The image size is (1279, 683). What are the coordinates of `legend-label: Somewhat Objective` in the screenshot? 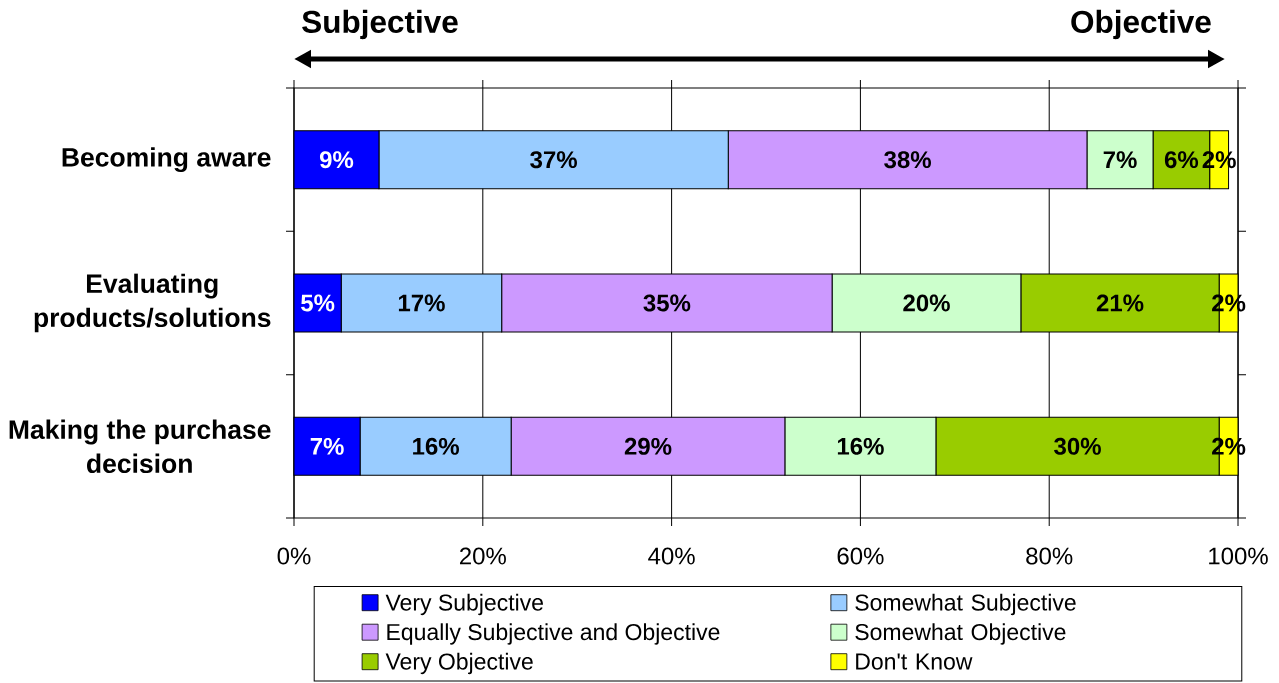 It's located at (960, 634).